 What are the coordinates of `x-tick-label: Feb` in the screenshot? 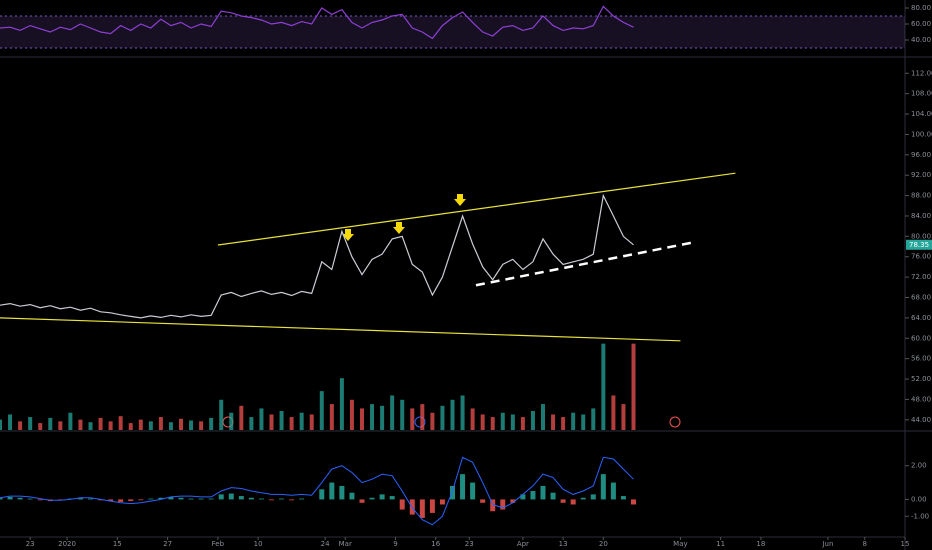 It's located at (218, 544).